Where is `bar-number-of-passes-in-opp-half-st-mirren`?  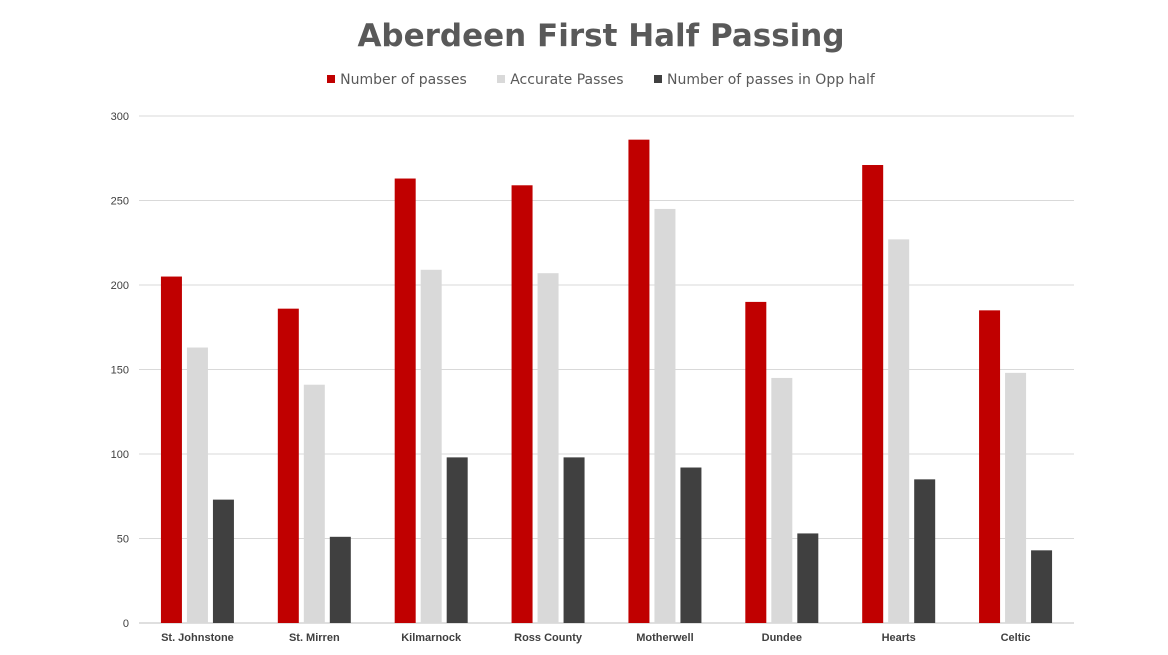 bar-number-of-passes-in-opp-half-st-mirren is located at coordinates (340, 579).